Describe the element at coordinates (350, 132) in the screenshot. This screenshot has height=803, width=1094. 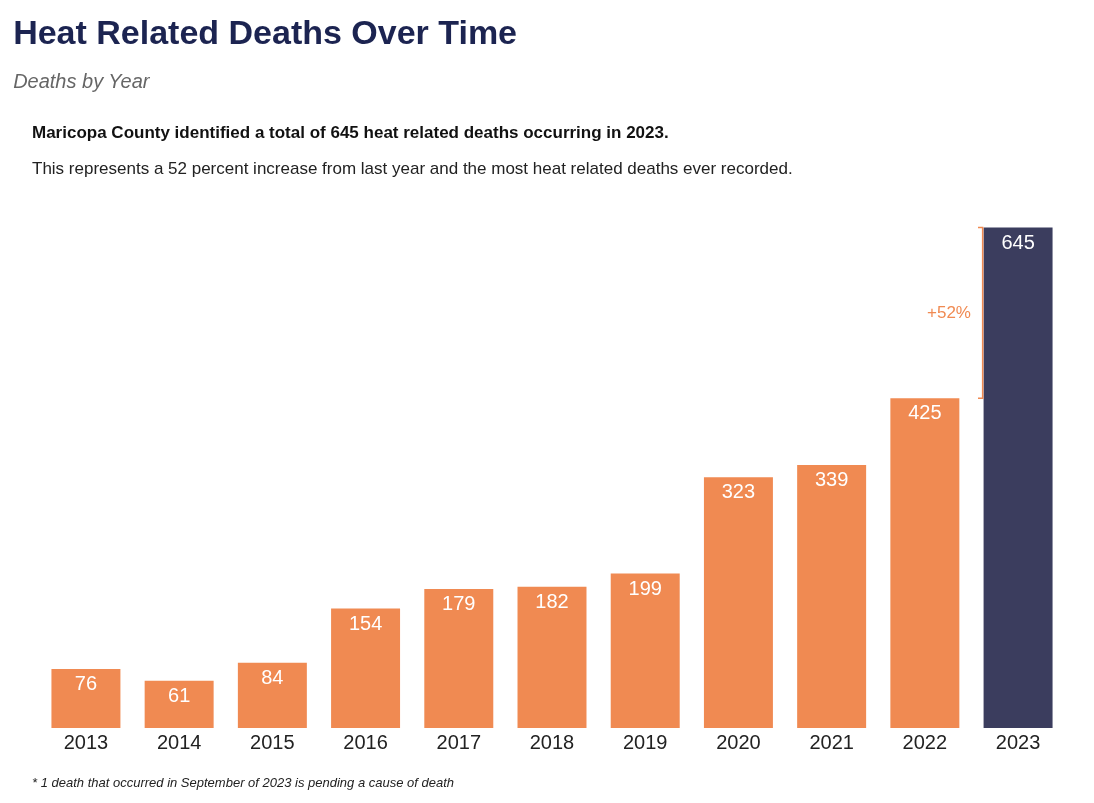
I see `text: Maricopa County identified a total of 645 heat related deaths occurring in 2023.` at that location.